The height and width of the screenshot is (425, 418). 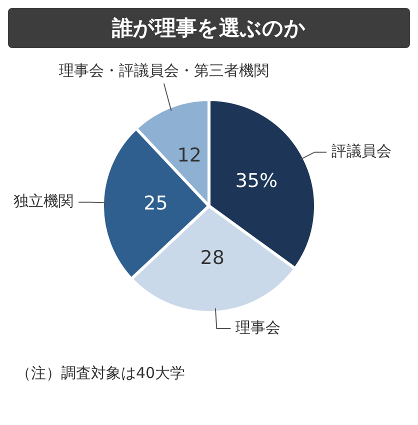 I want to click on text: （注）調査対象は40大学, so click(x=101, y=373).